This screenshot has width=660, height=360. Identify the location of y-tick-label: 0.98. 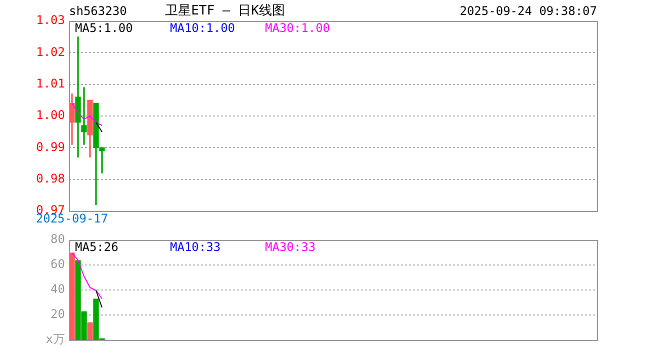
(50, 178).